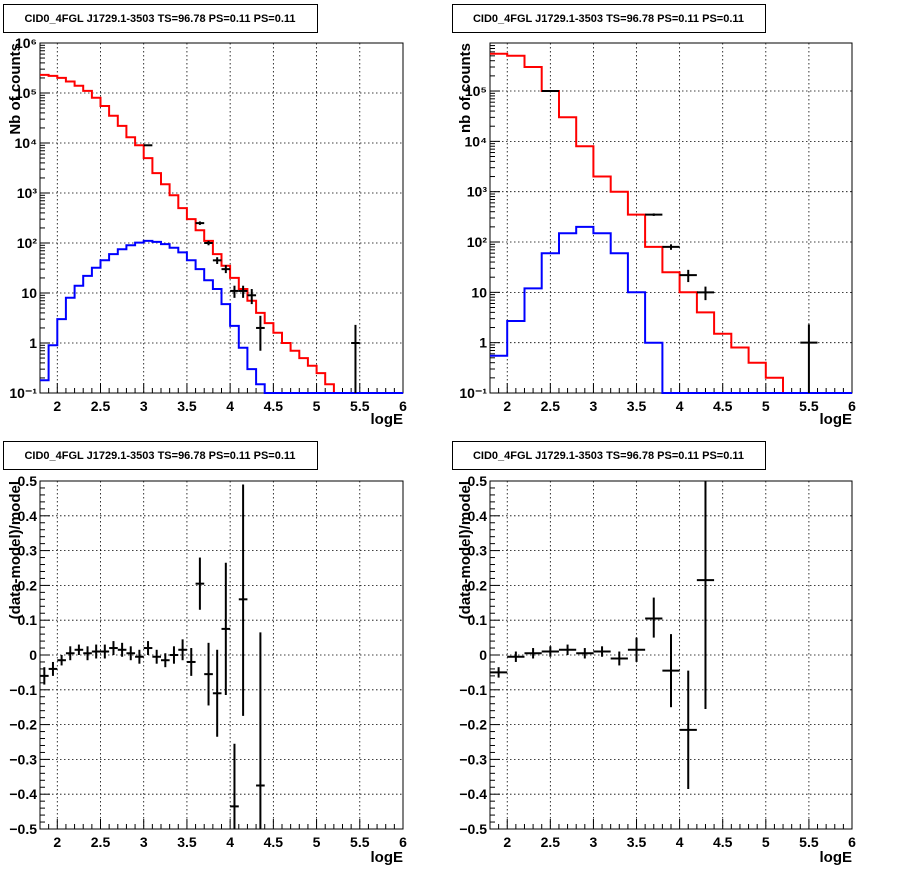  I want to click on histogram-series-component-blue, so click(221, 316).